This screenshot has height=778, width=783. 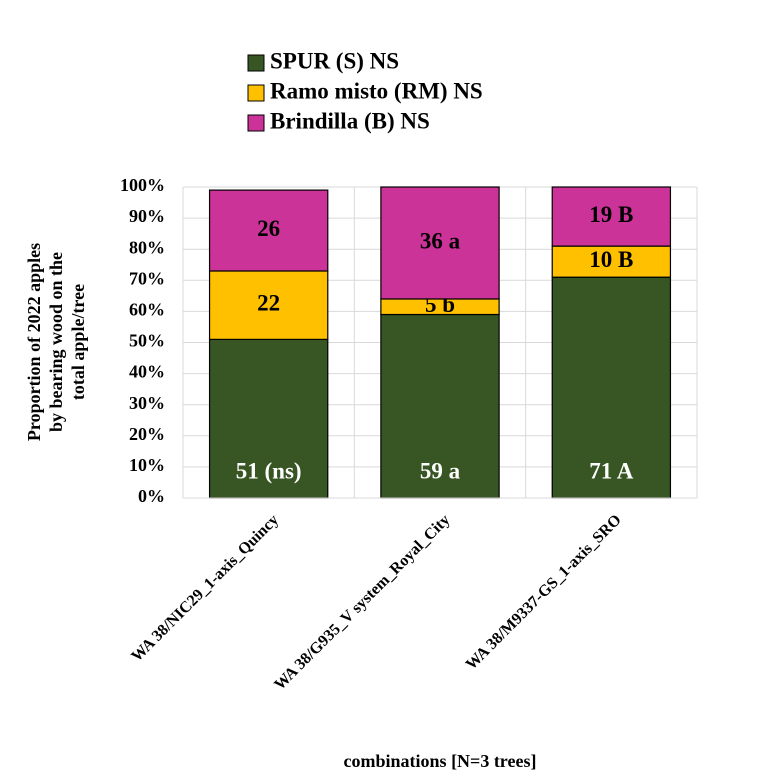 I want to click on value-label: 19 B, so click(x=611, y=214).